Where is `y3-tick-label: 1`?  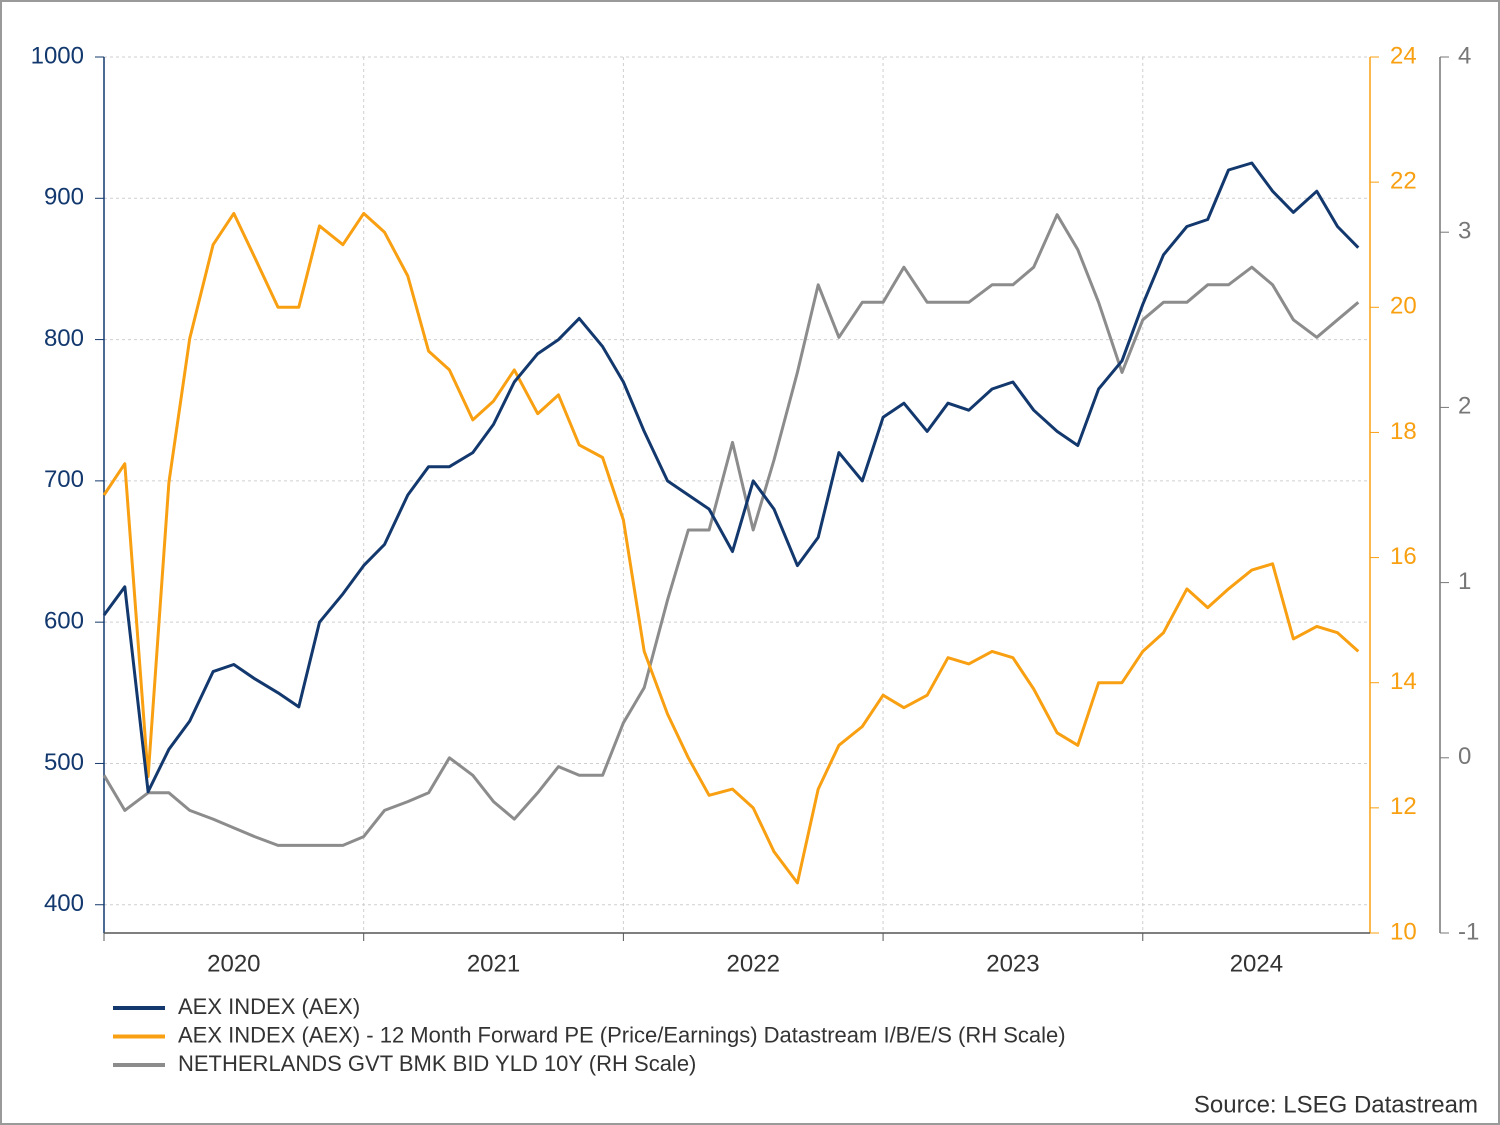 y3-tick-label: 1 is located at coordinates (1464, 581).